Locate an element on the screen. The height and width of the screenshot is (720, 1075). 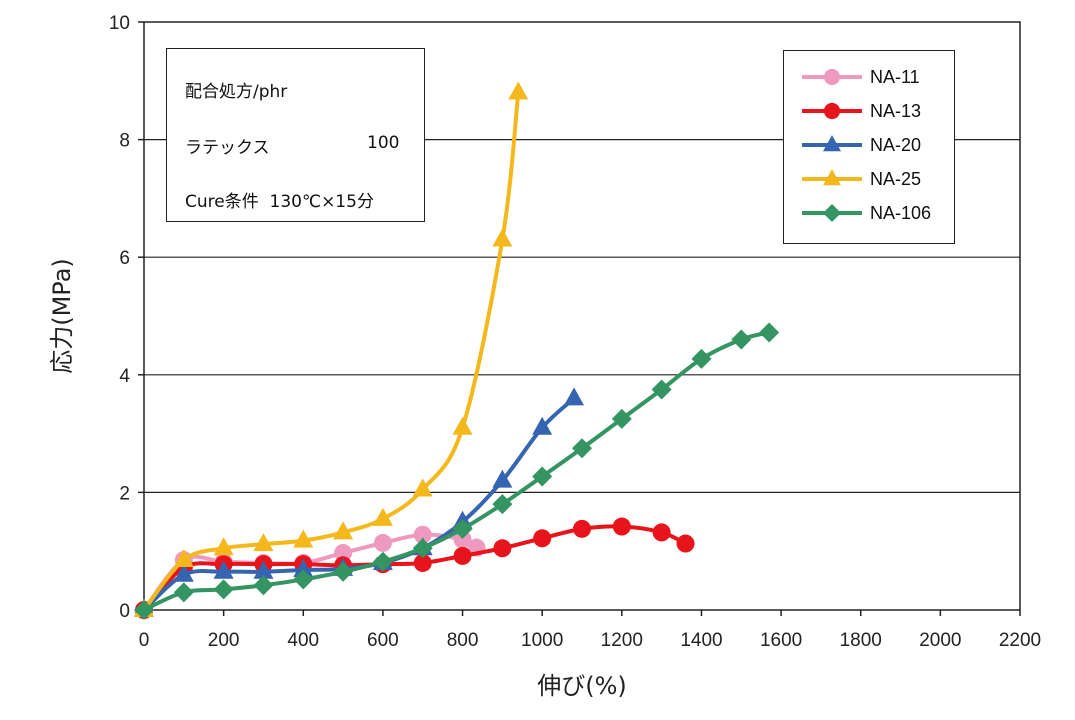
y-tick-label: 8 is located at coordinates (124, 141).